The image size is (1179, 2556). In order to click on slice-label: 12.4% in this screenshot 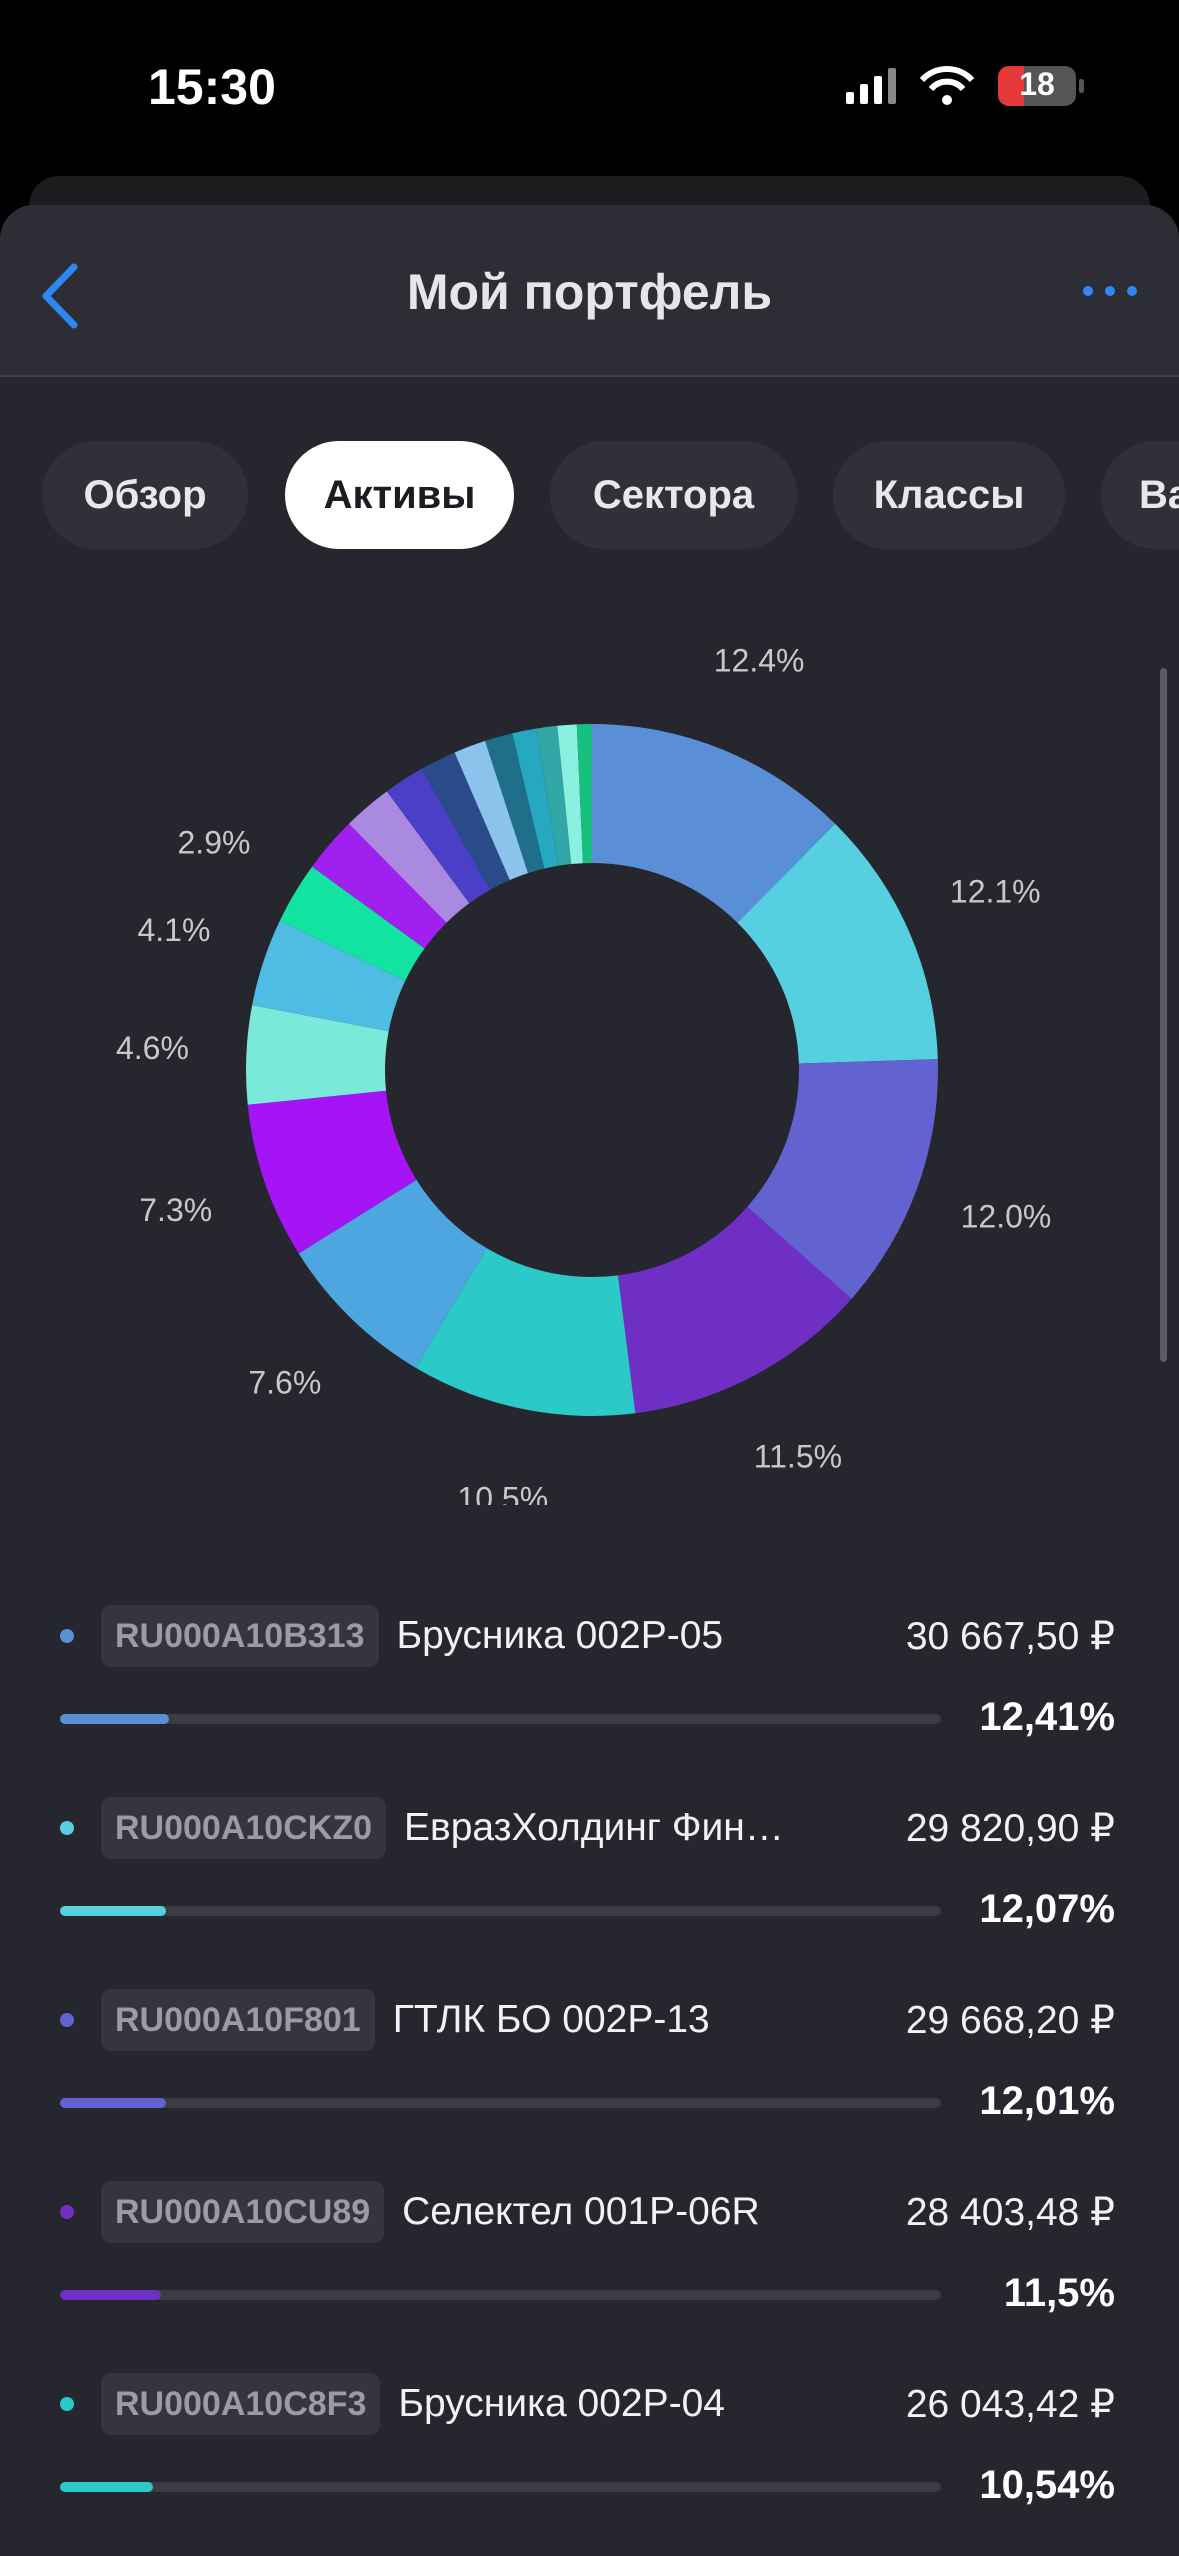, I will do `click(759, 660)`.